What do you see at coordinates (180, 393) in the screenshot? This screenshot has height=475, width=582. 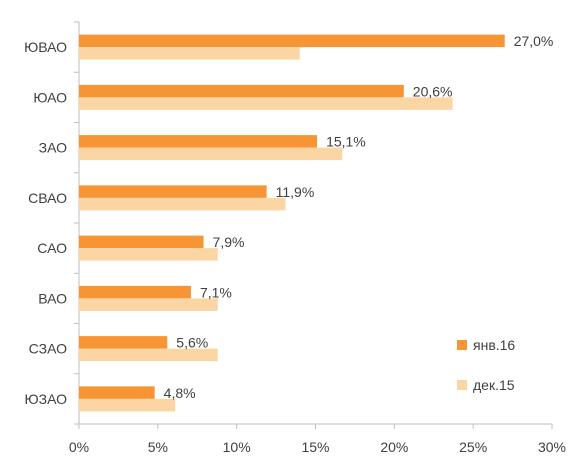 I see `data-label: 4,8%` at bounding box center [180, 393].